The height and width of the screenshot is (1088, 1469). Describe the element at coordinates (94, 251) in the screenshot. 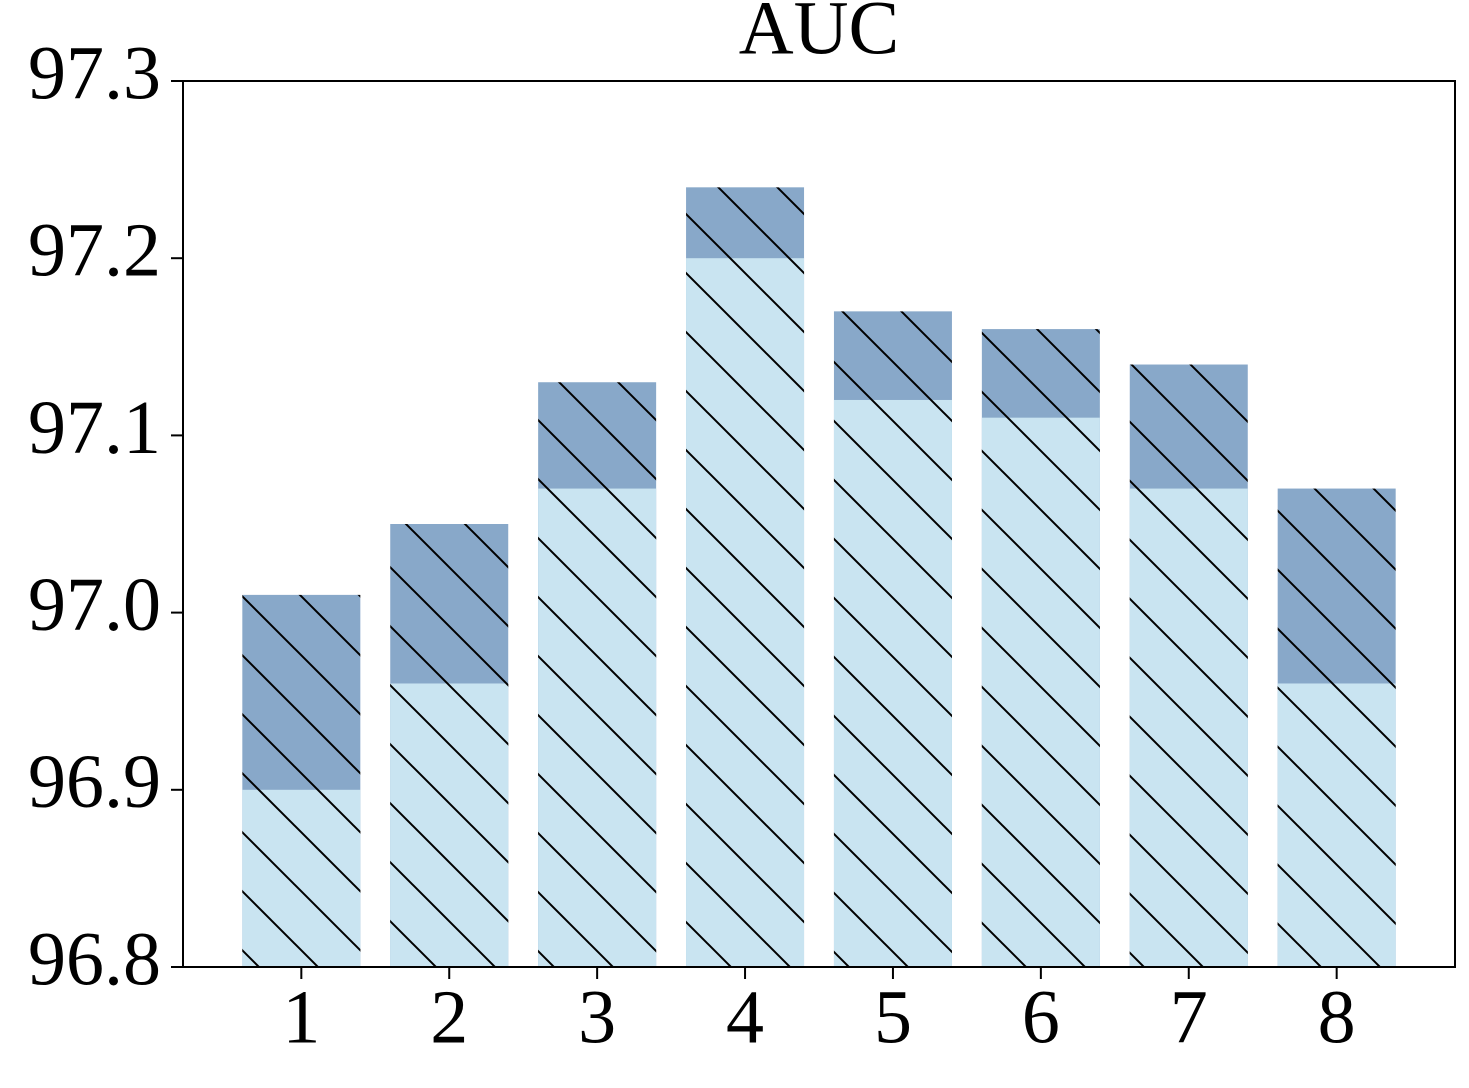

I see `y-tick-label: 97.2` at that location.